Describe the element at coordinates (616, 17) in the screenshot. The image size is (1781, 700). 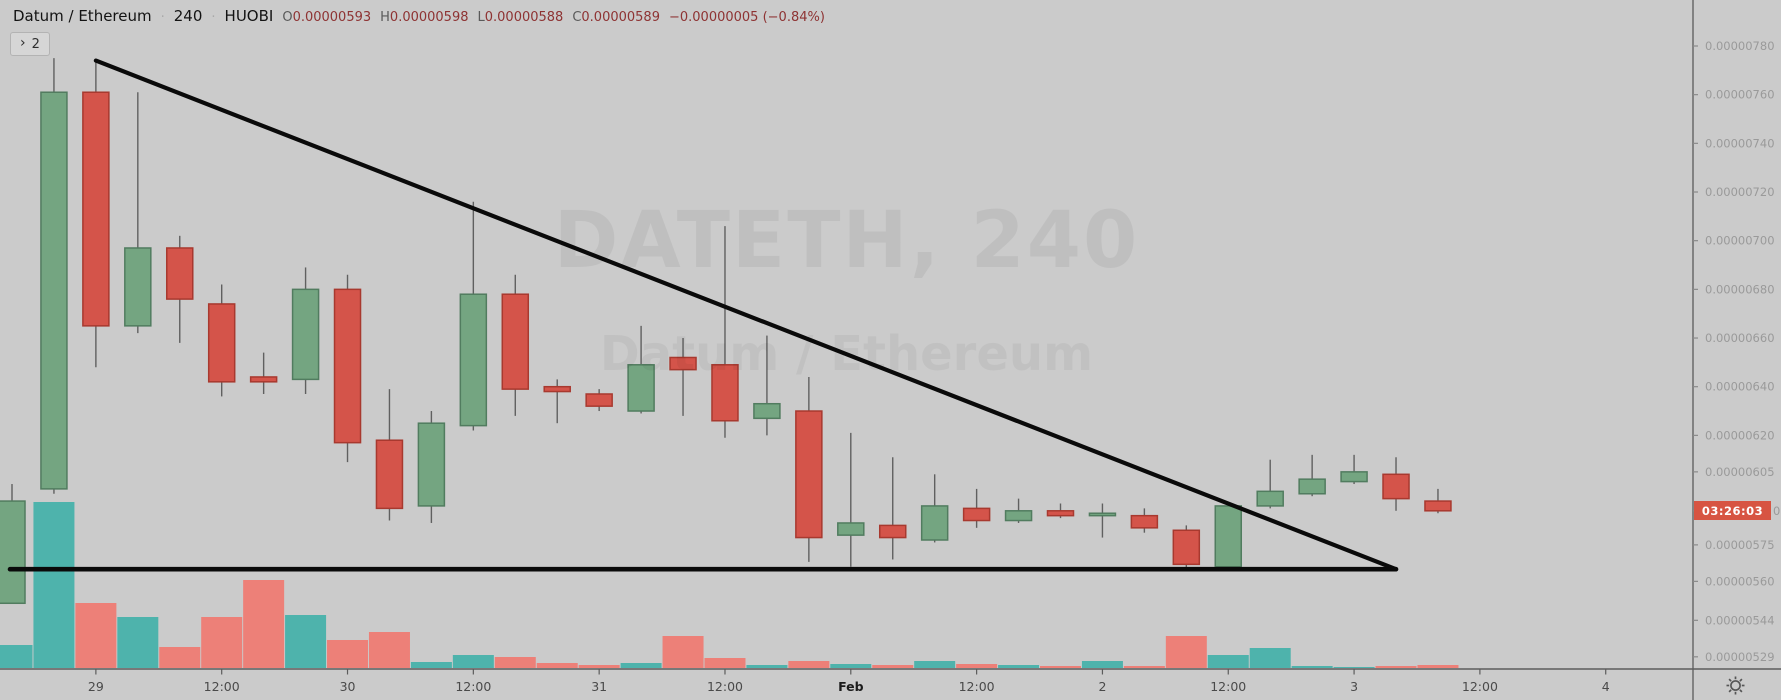
I see `close-value: C0.00000589` at that location.